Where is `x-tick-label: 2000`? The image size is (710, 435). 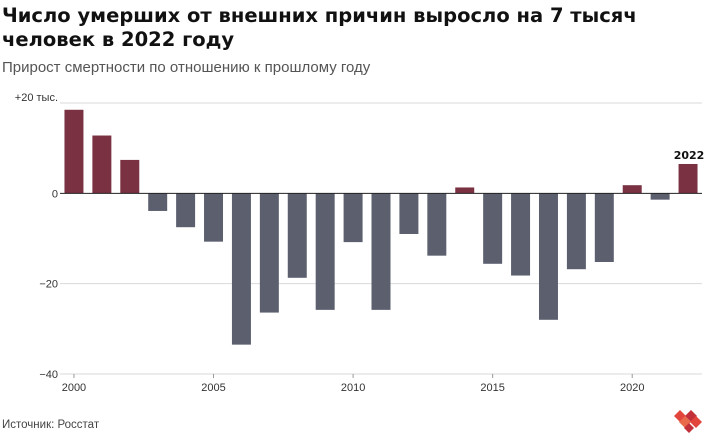 x-tick-label: 2000 is located at coordinates (74, 388).